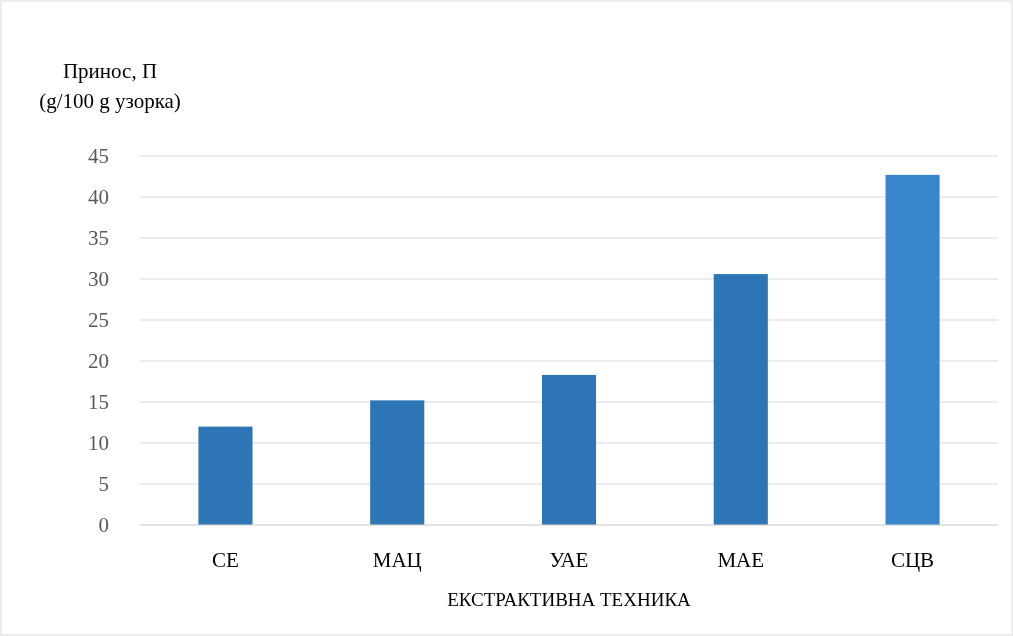 The width and height of the screenshot is (1013, 636). I want to click on x-tick-label: УАЕ, so click(569, 560).